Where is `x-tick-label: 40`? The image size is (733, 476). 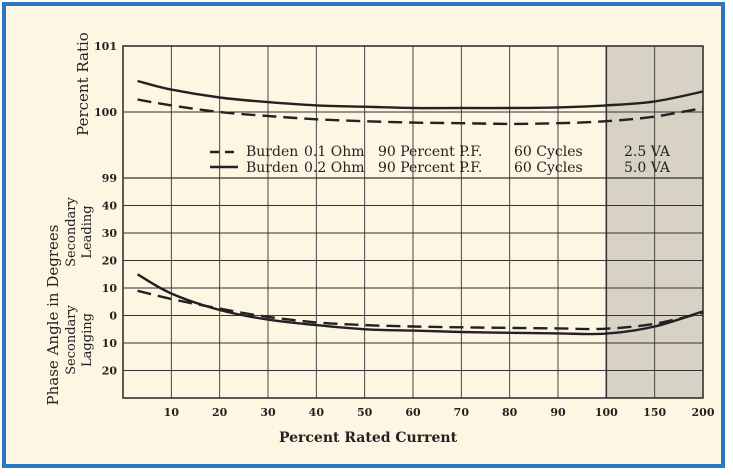
x-tick-label: 40 is located at coordinates (317, 412).